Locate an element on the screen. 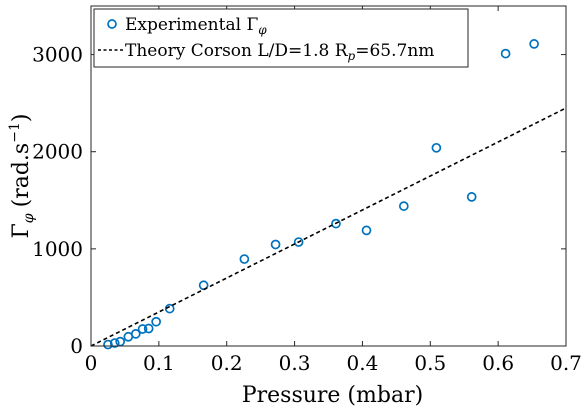 The width and height of the screenshot is (584, 410). legend-marker-experimental is located at coordinates (112, 24).